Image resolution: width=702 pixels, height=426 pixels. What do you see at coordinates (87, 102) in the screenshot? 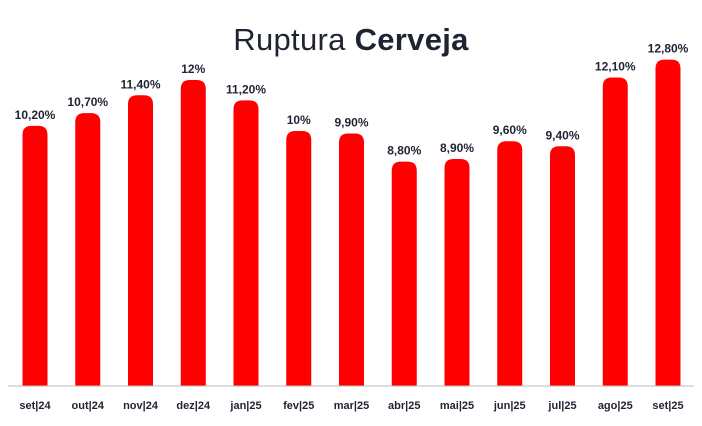
I see `value-label-out|24: 10,70%` at bounding box center [87, 102].